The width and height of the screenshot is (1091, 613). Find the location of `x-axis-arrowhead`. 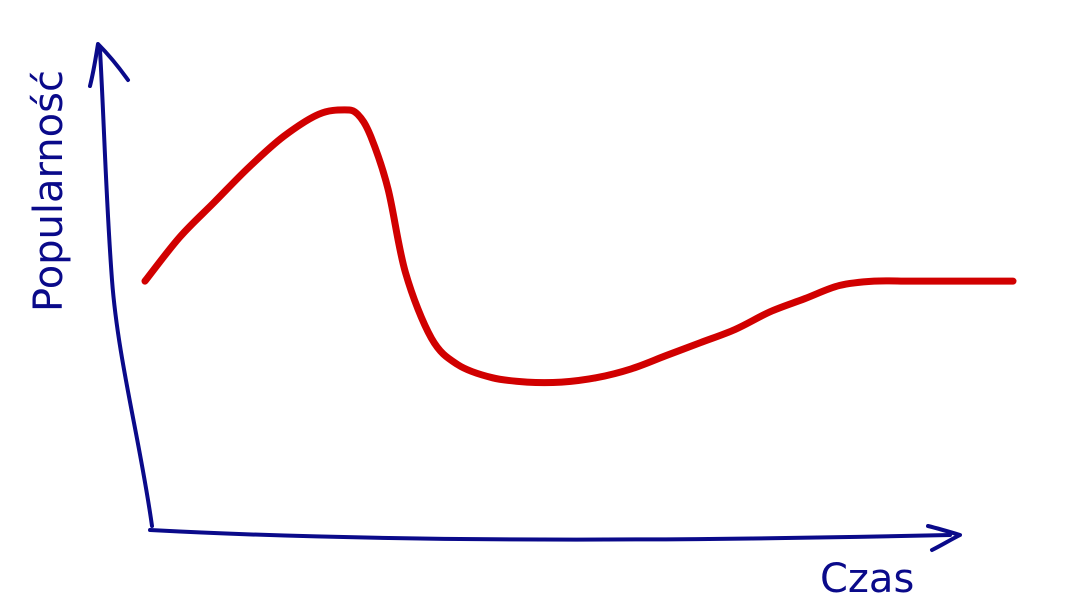

x-axis-arrowhead is located at coordinates (944, 538).